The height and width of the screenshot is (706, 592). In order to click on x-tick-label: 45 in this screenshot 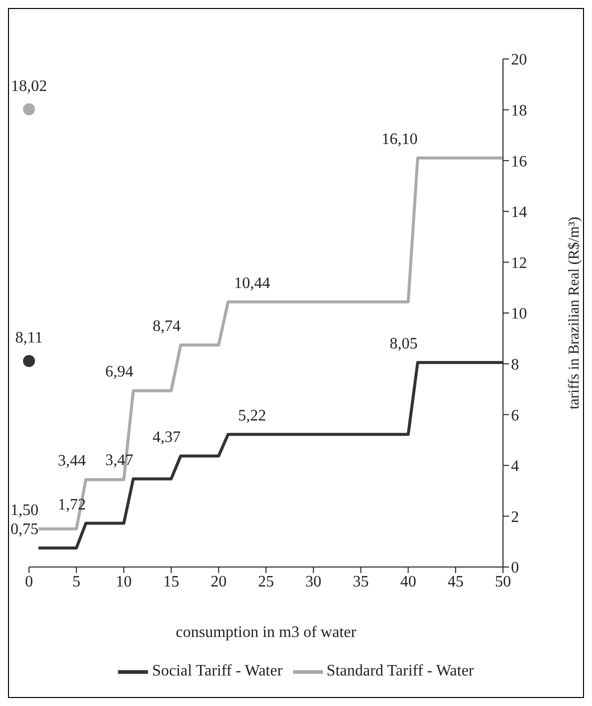, I will do `click(456, 581)`.